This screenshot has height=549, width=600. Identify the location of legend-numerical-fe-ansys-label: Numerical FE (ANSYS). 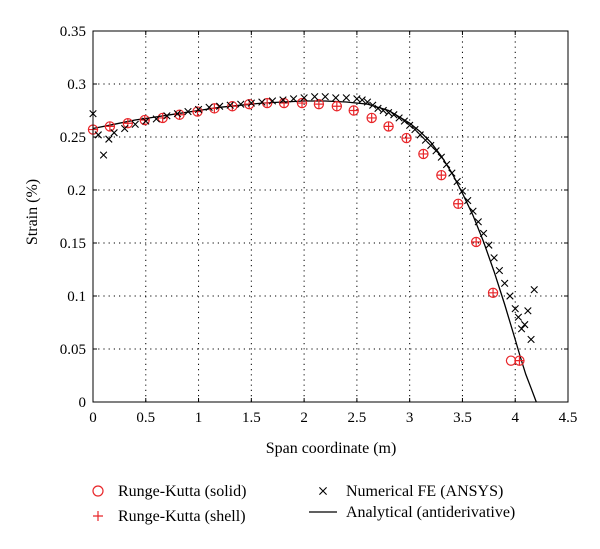
(424, 491).